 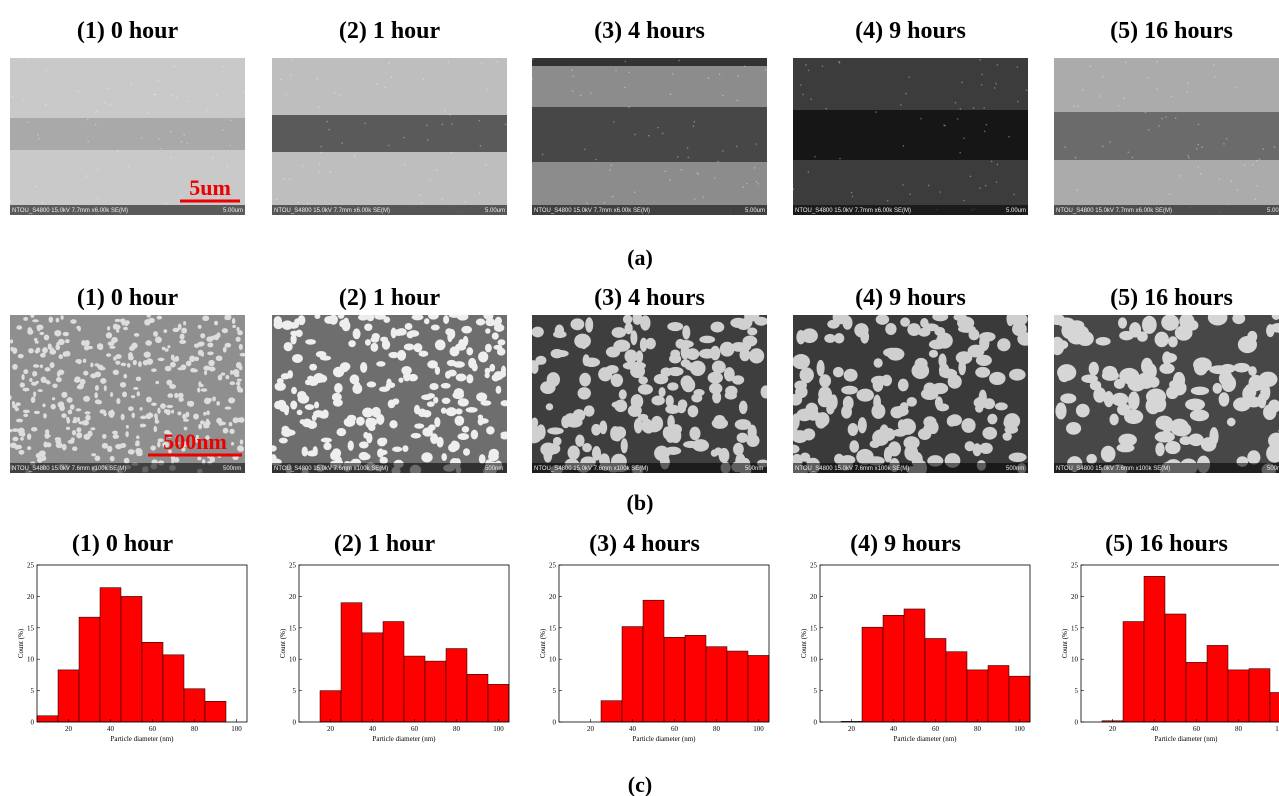 What do you see at coordinates (31, 660) in the screenshot?
I see `y-tick-label: 10` at bounding box center [31, 660].